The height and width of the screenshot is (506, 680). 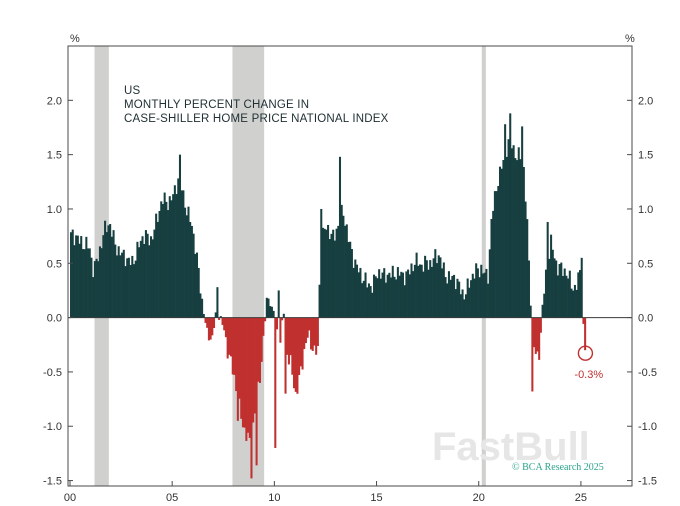 What do you see at coordinates (54, 101) in the screenshot?
I see `y-tick-label-left: 2.0` at bounding box center [54, 101].